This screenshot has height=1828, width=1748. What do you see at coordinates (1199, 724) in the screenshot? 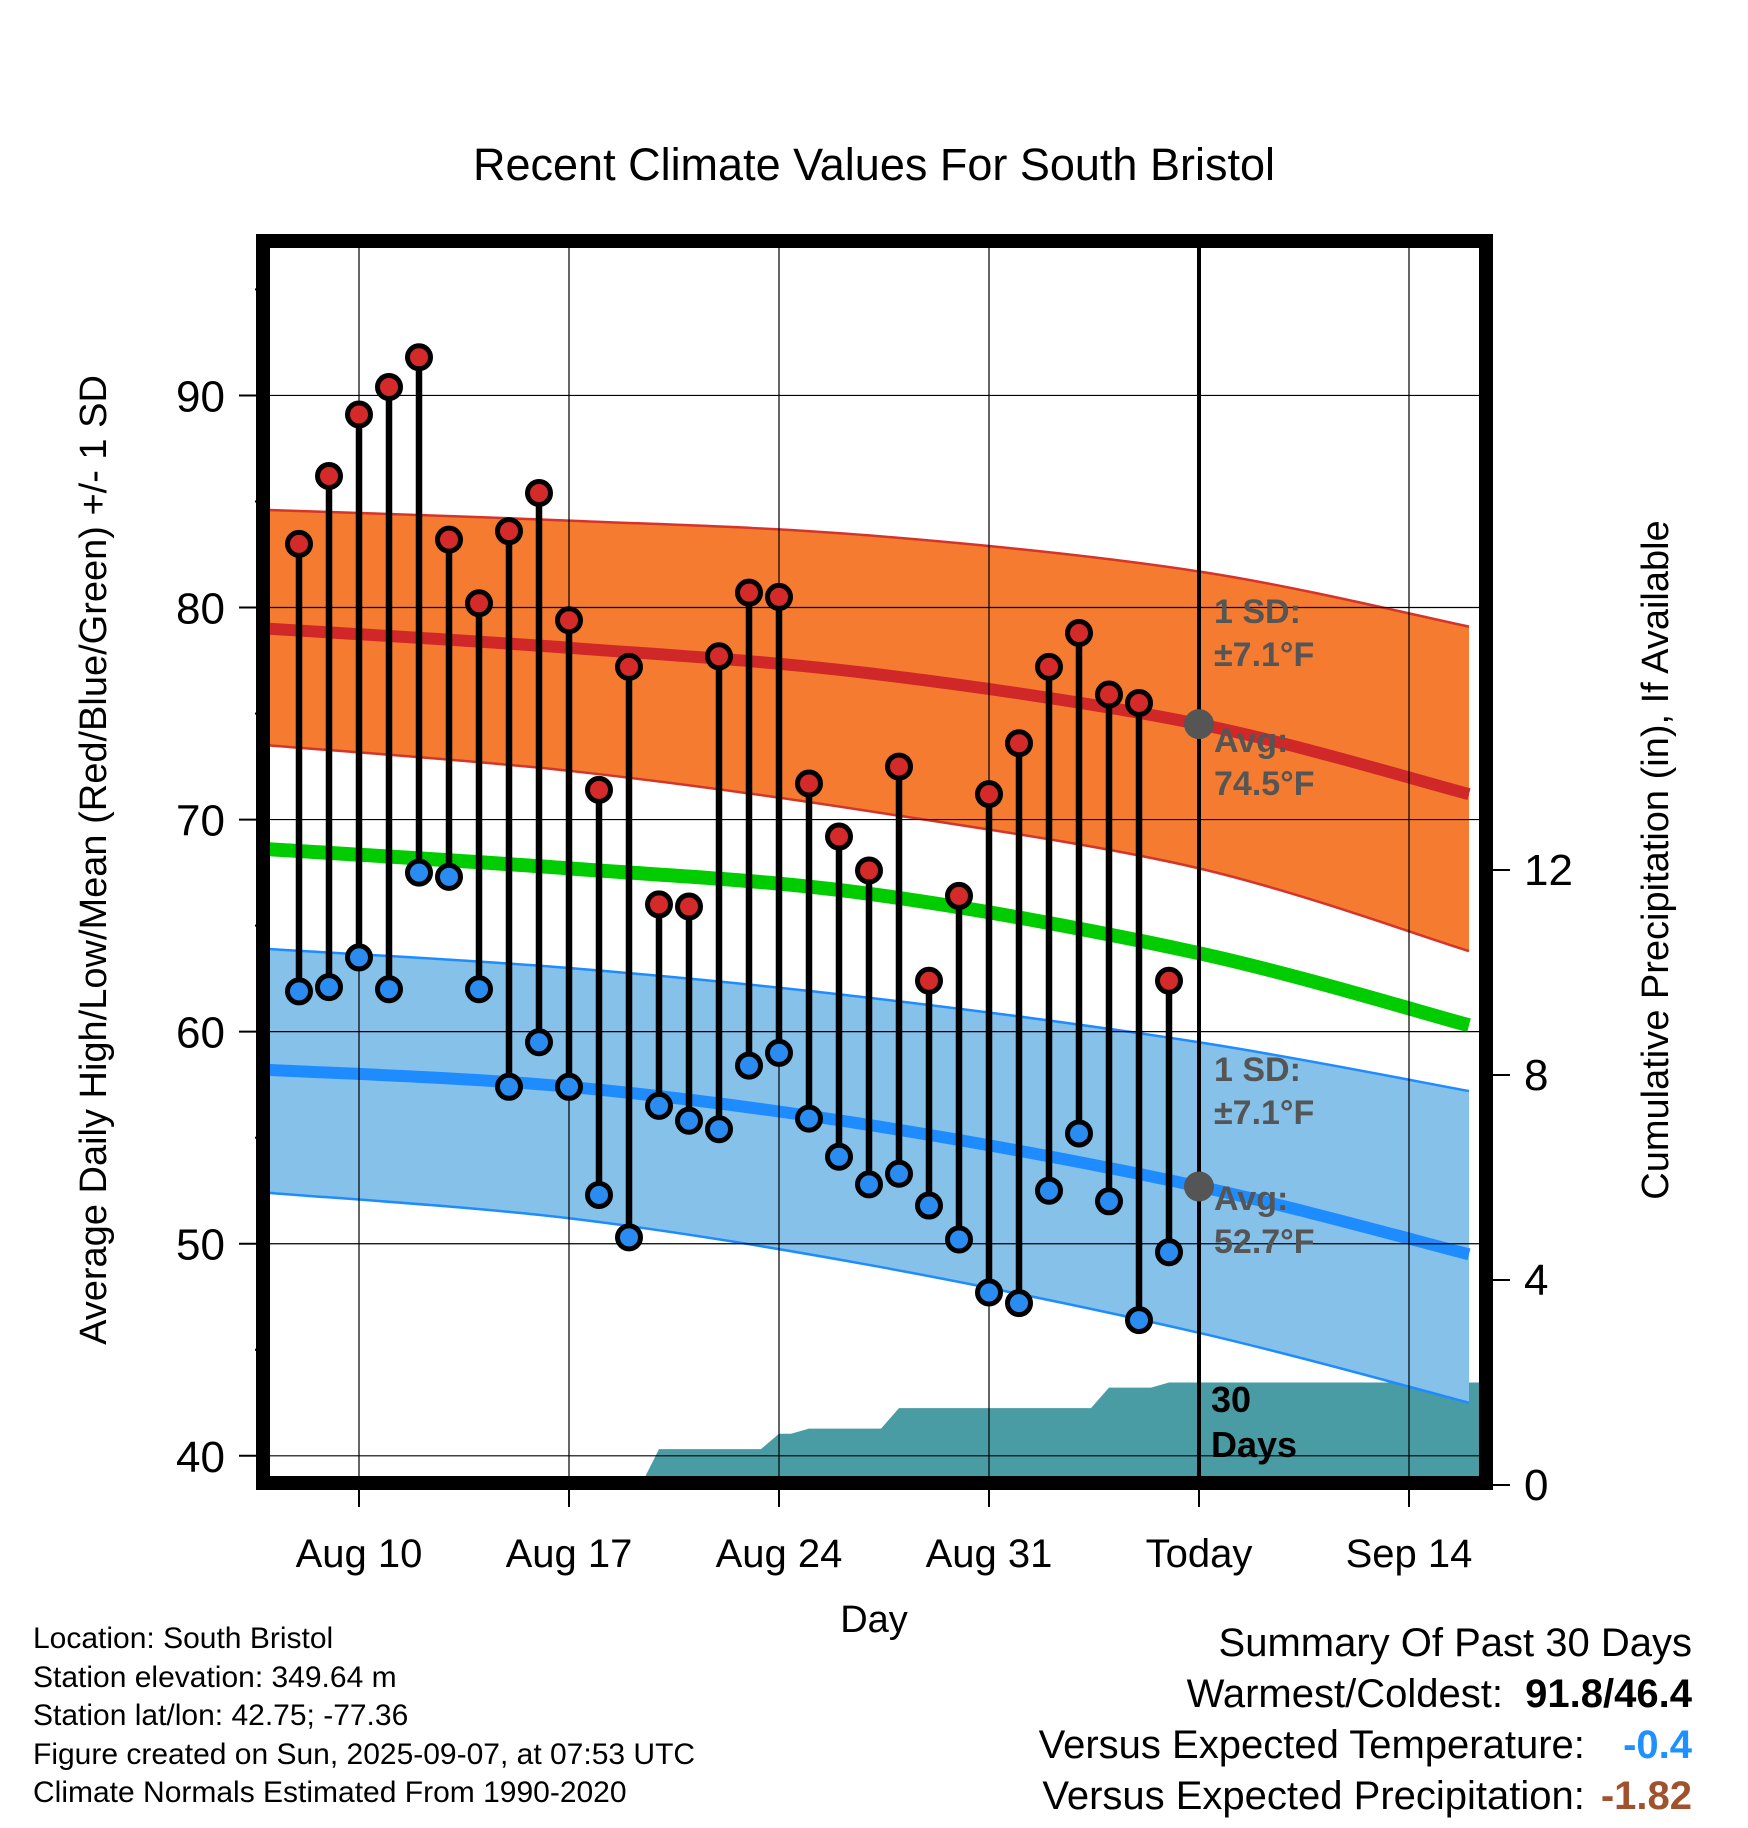
I see `today-high-avg-marker` at bounding box center [1199, 724].